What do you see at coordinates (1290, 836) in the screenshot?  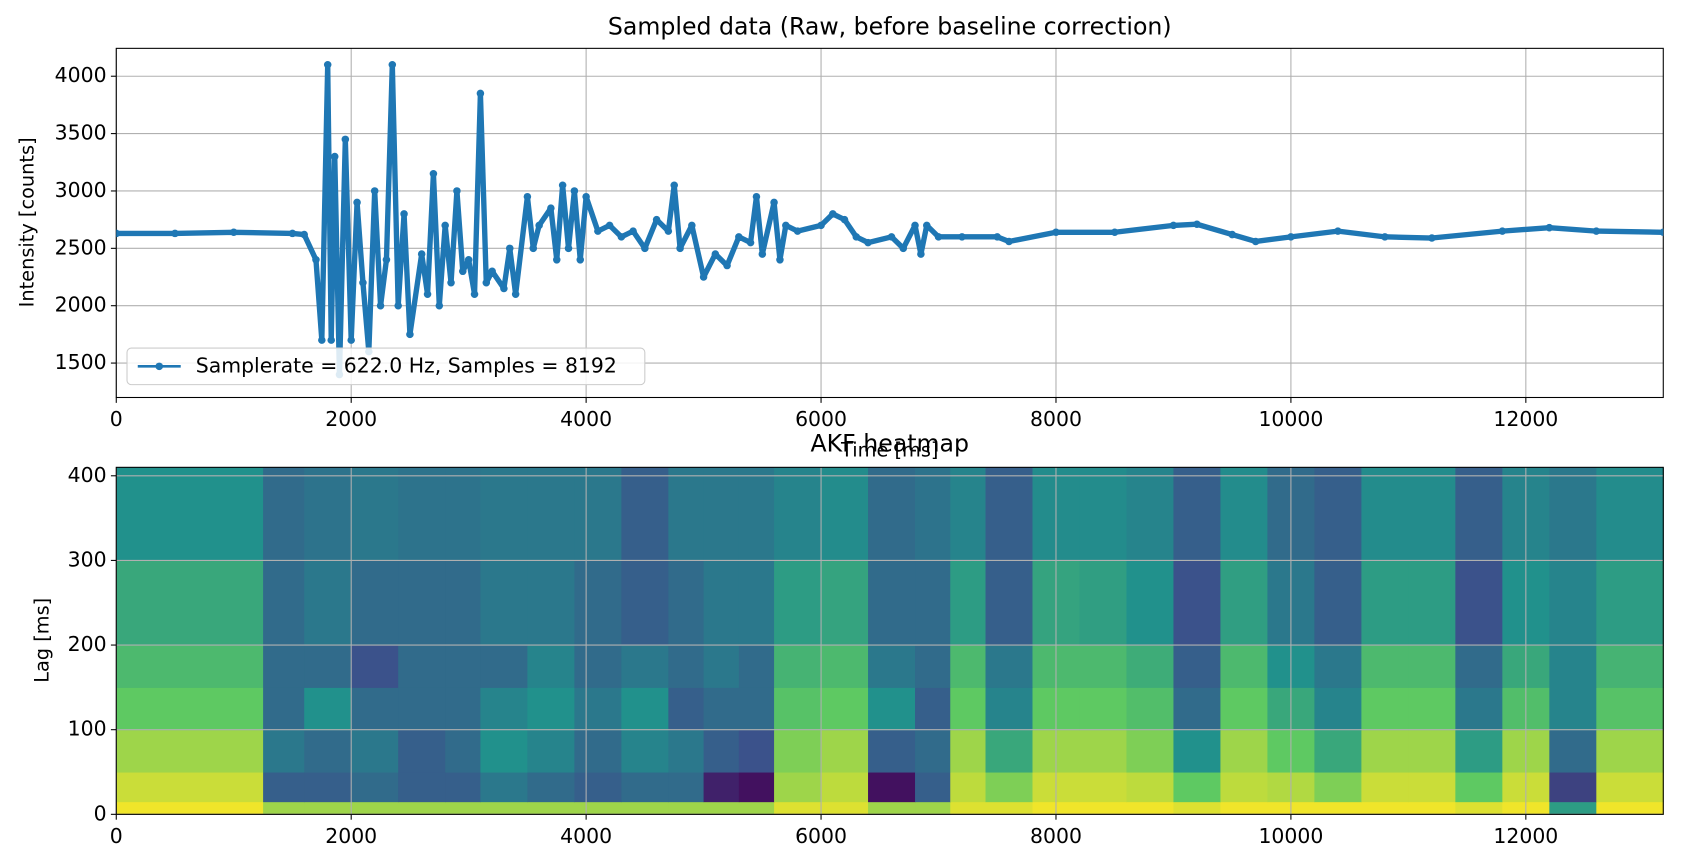 I see `x-tick-label: 10000` at bounding box center [1290, 836].